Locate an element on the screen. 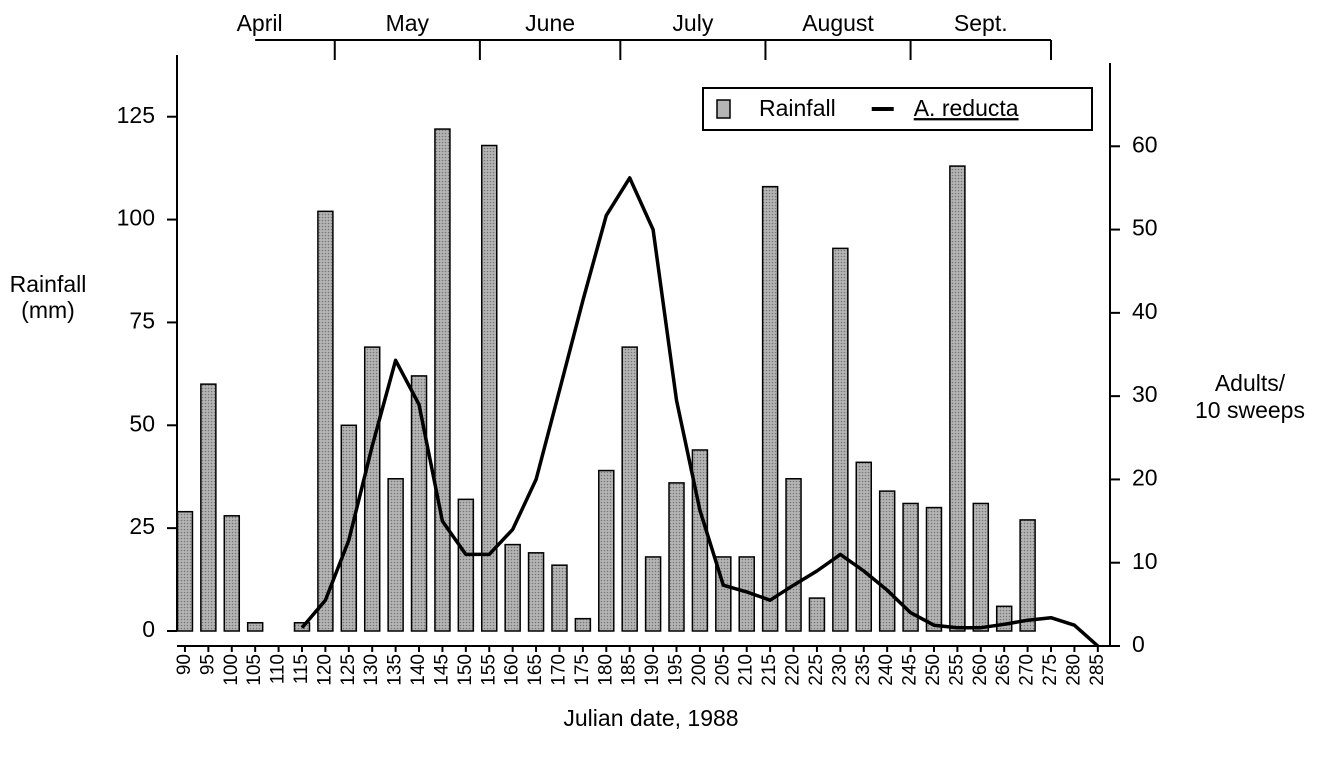  legend-box is located at coordinates (897, 109).